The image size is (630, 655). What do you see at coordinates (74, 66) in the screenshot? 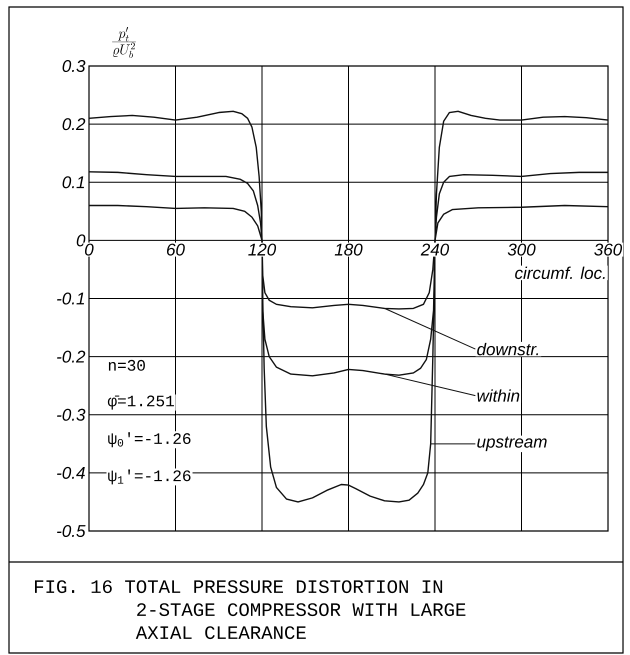
I see `y-tick-label: 0.3` at bounding box center [74, 66].